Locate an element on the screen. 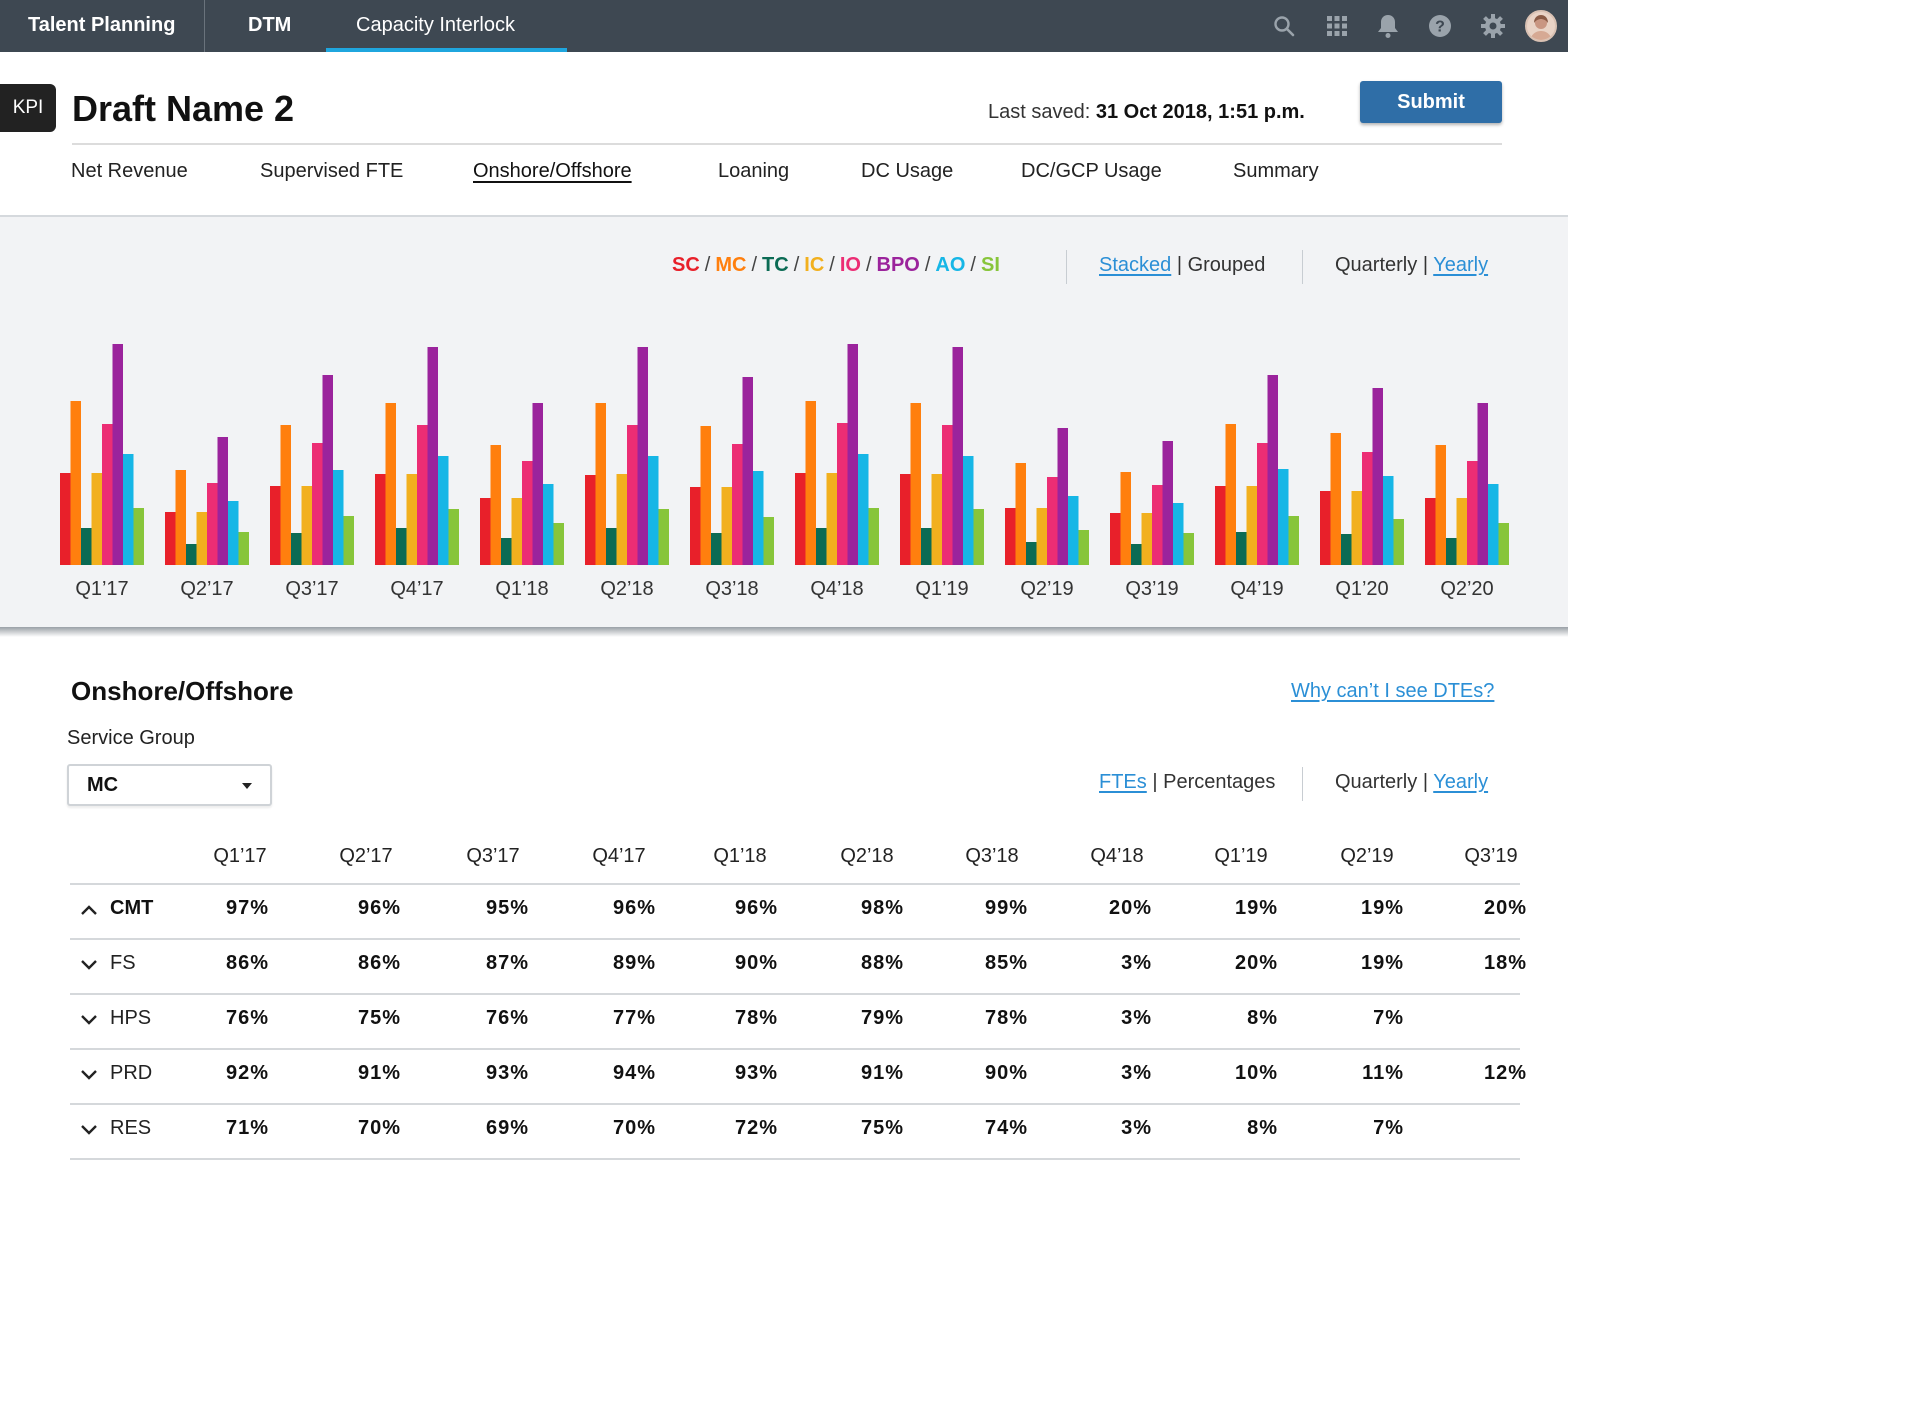 The height and width of the screenshot is (1406, 1920). chevron-up-icon is located at coordinates (89, 910).